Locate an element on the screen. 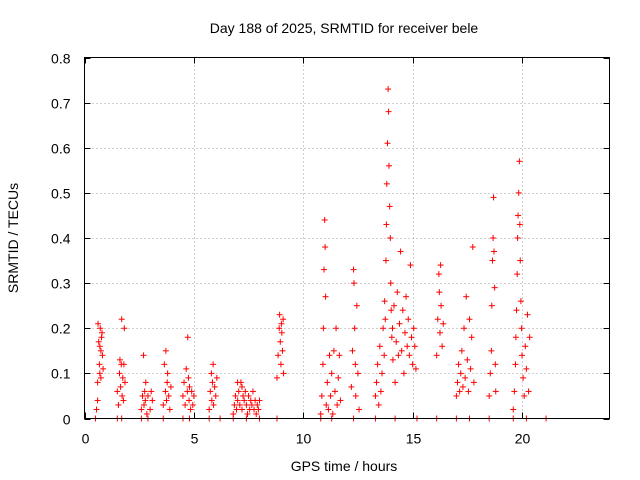 Image resolution: width=640 pixels, height=480 pixels. x-tick-label: 20 is located at coordinates (523, 439).